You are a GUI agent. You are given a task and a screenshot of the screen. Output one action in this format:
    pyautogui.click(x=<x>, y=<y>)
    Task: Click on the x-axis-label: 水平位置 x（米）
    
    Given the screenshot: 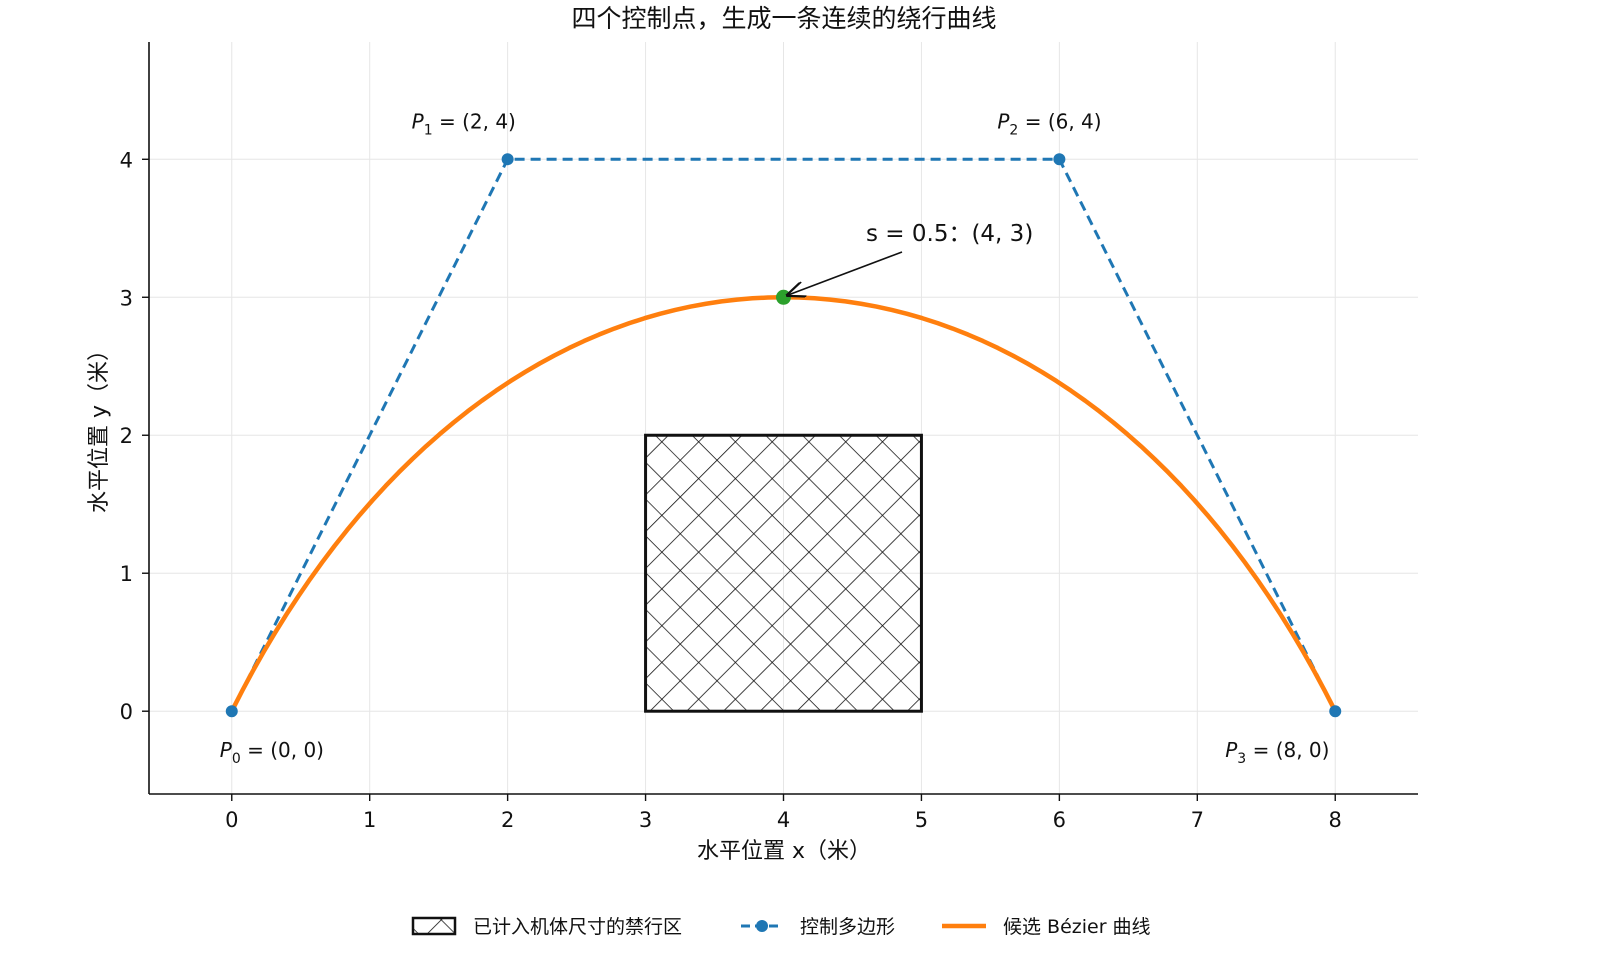 What is the action you would take?
    pyautogui.click(x=784, y=851)
    